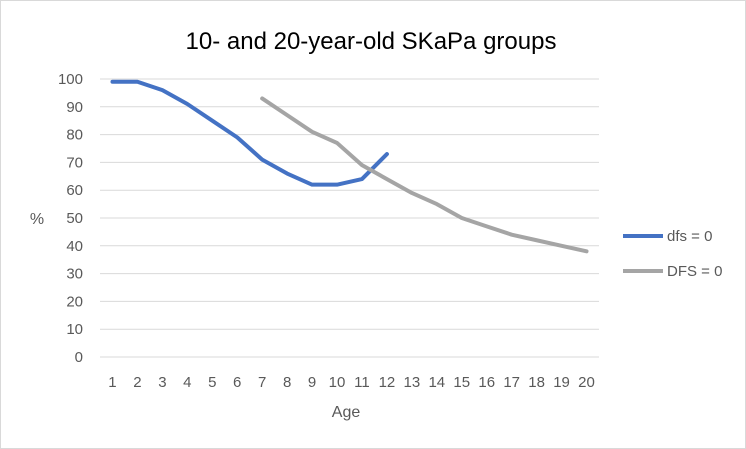 The image size is (746, 449). What do you see at coordinates (536, 382) in the screenshot?
I see `x-tick-label: 18` at bounding box center [536, 382].